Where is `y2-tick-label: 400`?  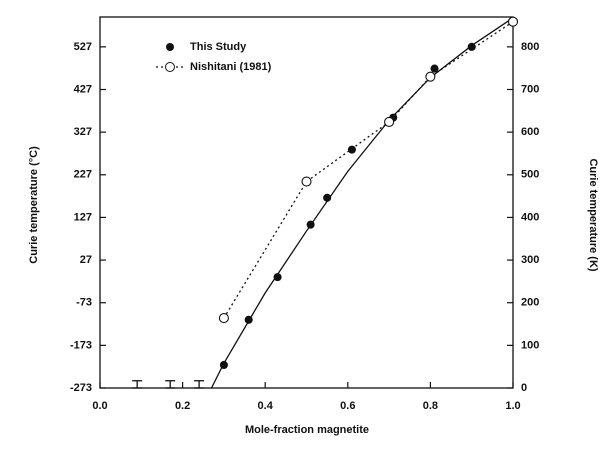
y2-tick-label: 400 is located at coordinates (530, 217).